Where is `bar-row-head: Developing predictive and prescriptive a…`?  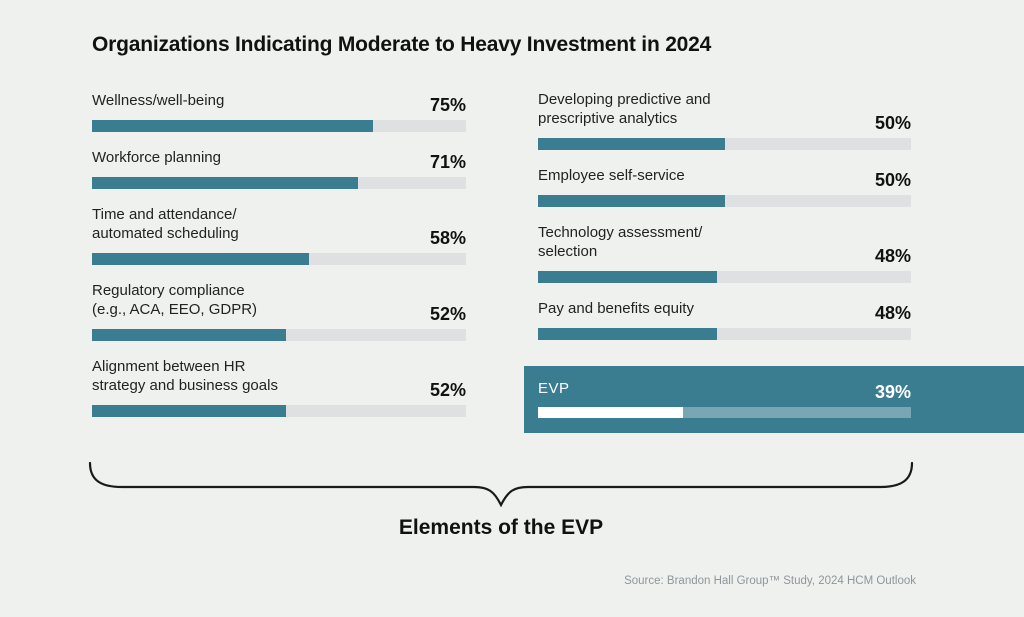
bar-row-head: Developing predictive and prescriptive a… is located at coordinates (724, 111).